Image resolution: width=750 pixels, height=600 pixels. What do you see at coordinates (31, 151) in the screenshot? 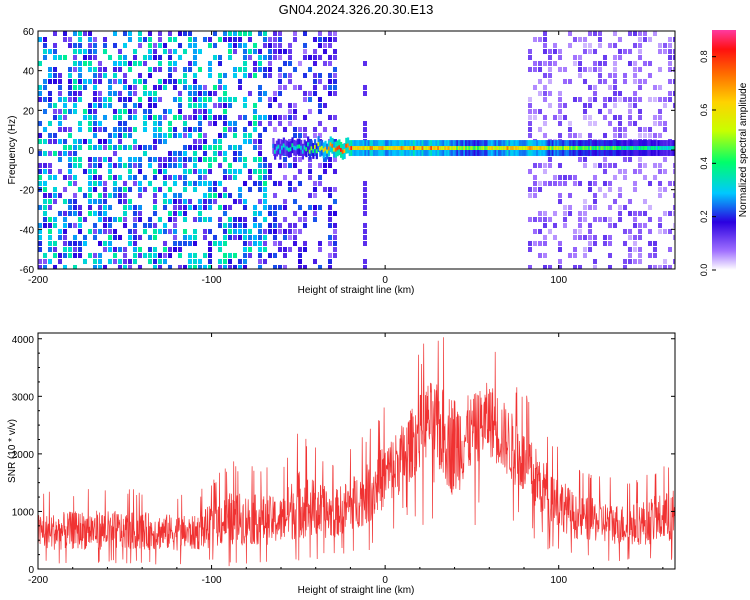
I see `y-tick-label: 0` at bounding box center [31, 151].